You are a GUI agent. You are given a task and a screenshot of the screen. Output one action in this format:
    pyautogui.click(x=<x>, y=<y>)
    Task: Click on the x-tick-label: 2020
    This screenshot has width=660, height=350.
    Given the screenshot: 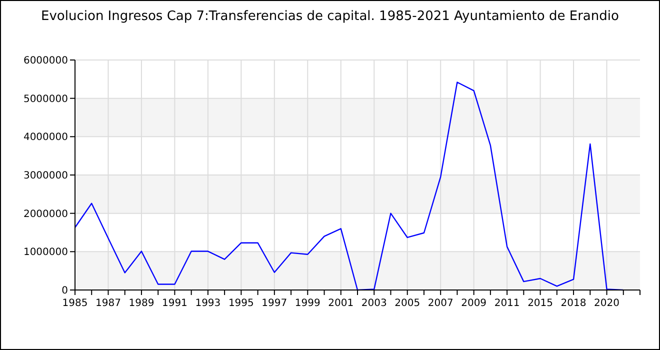 What is the action you would take?
    pyautogui.click(x=607, y=303)
    